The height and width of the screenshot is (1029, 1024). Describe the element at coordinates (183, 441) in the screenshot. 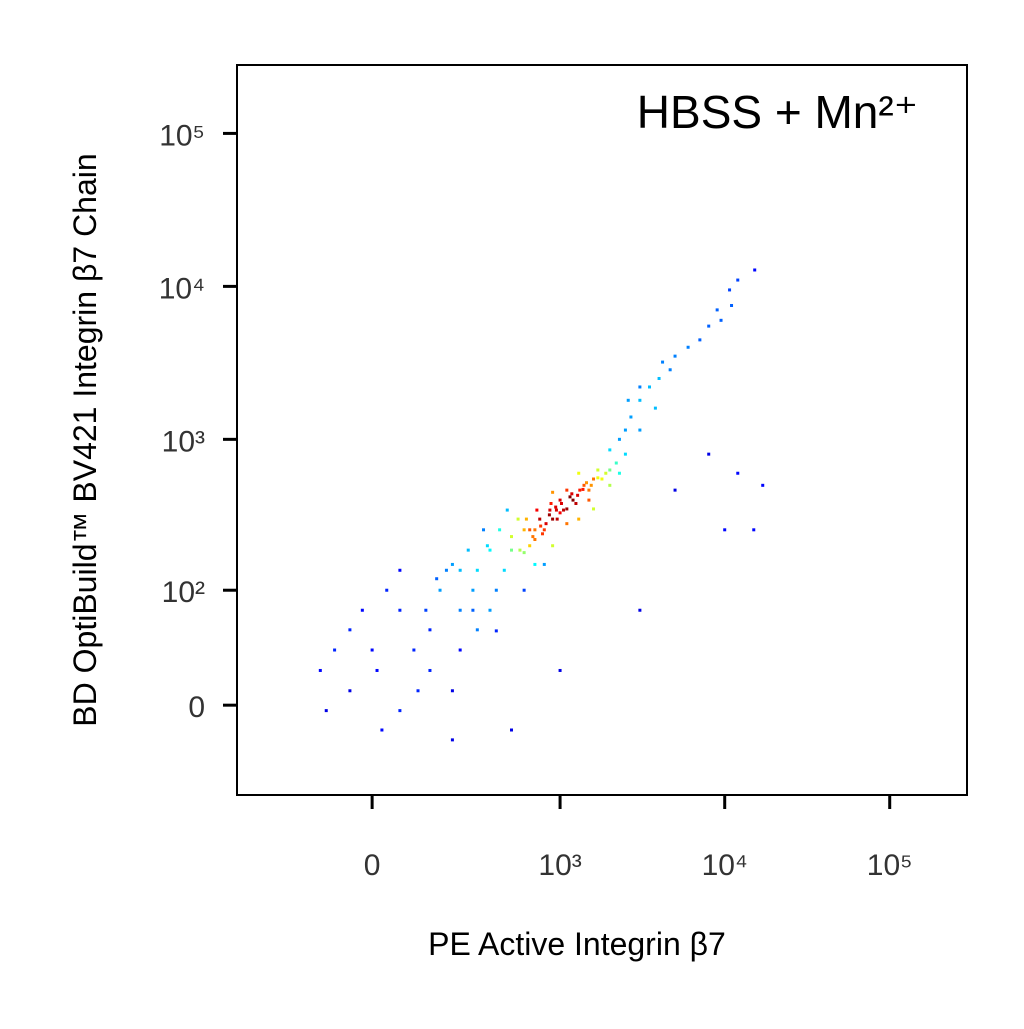

I see `y-tick-label: 10³` at that location.